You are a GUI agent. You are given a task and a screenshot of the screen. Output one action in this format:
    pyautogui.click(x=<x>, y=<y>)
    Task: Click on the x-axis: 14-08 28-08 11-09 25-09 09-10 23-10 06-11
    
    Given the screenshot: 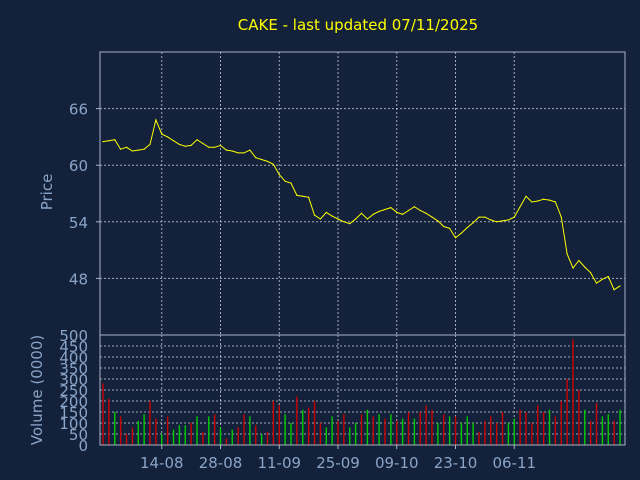 What is the action you would take?
    pyautogui.click(x=338, y=458)
    